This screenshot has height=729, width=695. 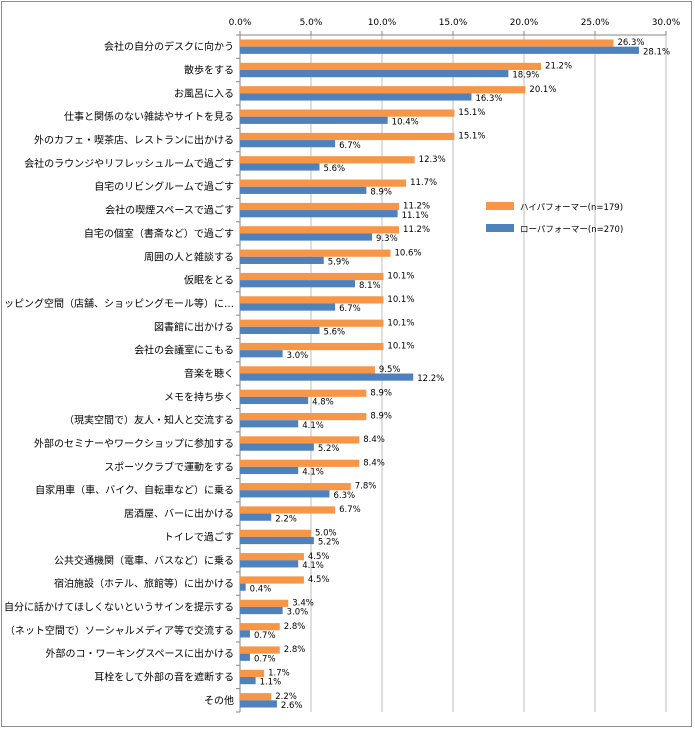 I want to click on data-label: 12.2%, so click(x=430, y=379).